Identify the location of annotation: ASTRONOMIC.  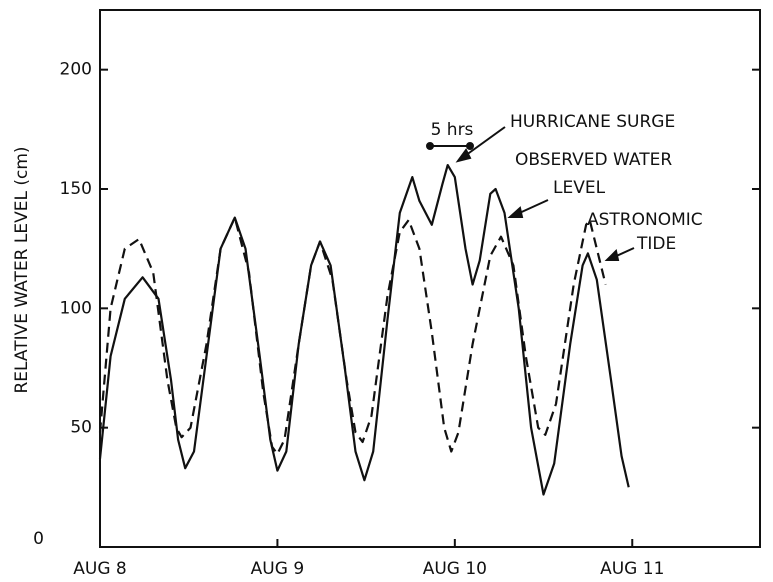
(645, 220).